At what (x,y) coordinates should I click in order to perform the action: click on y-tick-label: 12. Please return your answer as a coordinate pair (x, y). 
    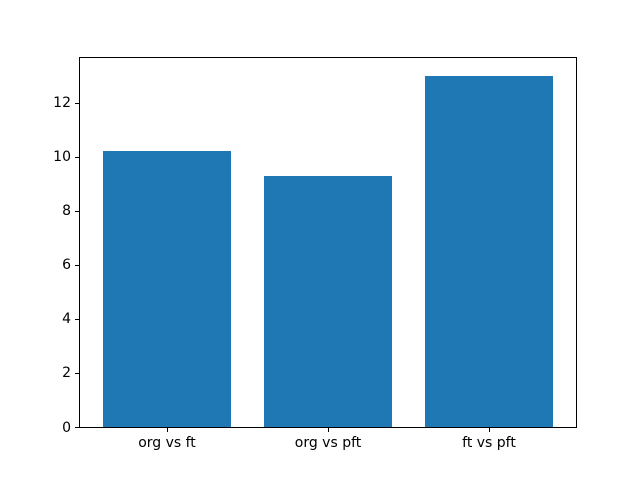
    Looking at the image, I should click on (62, 103).